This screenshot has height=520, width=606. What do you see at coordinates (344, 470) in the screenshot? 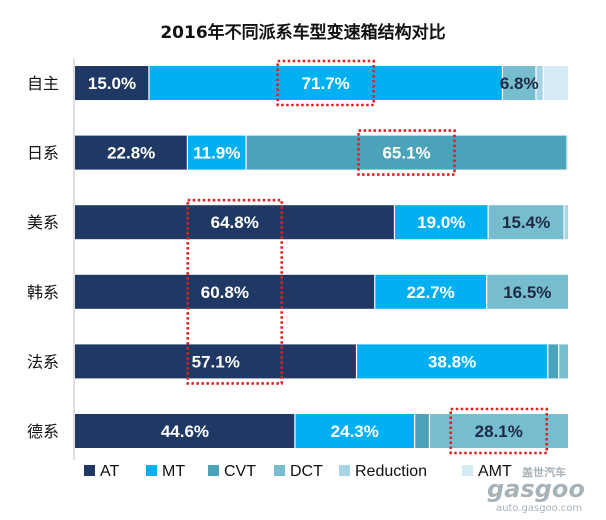
I see `legend-swatch-reduction` at bounding box center [344, 470].